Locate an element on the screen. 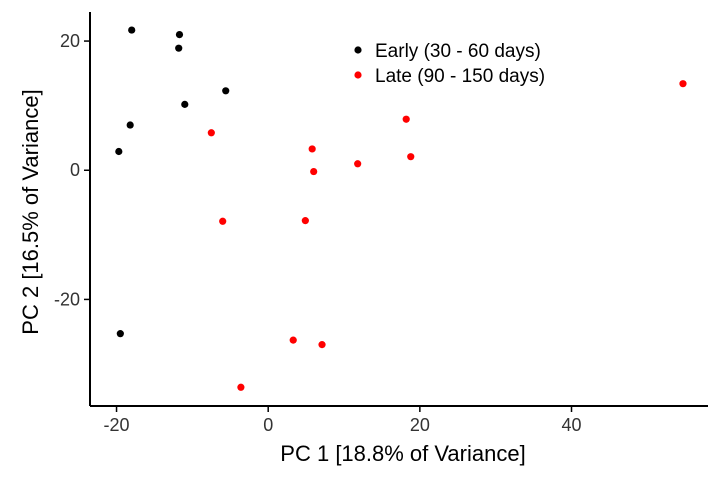 The height and width of the screenshot is (480, 720). legend-label: Late (90 - 150 days) is located at coordinates (460, 76).